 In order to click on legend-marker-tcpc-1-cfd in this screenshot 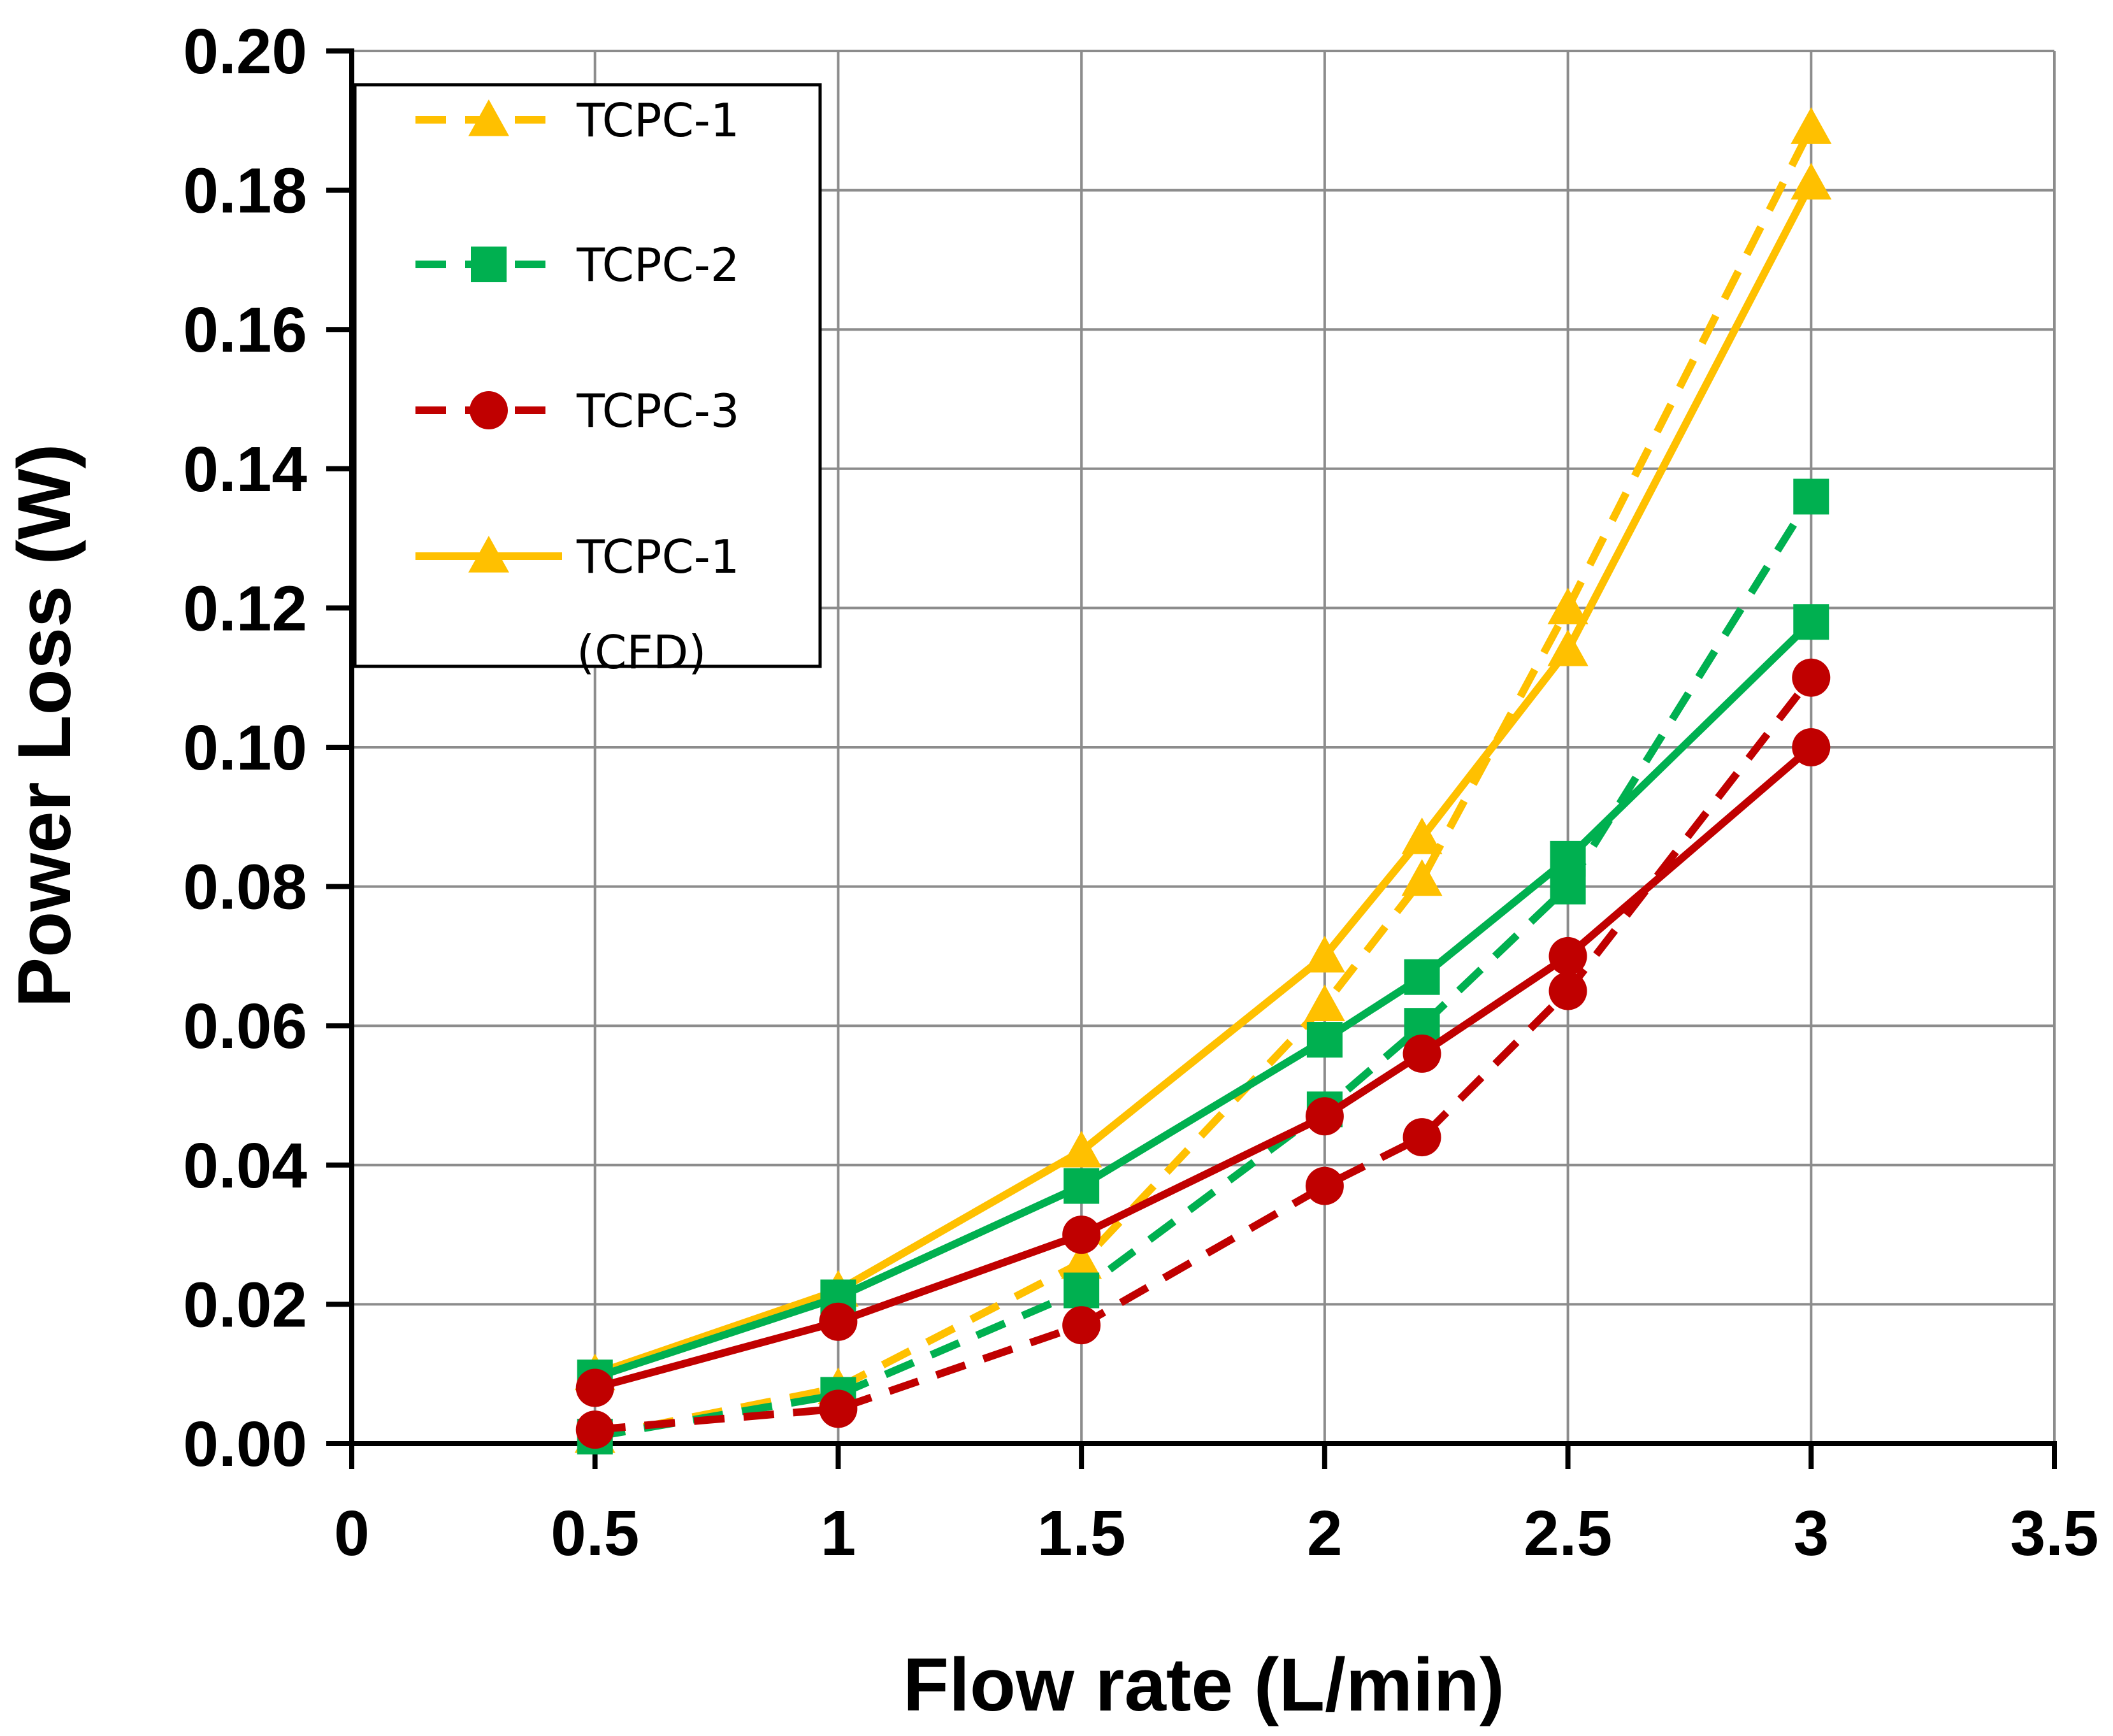, I will do `click(489, 554)`.